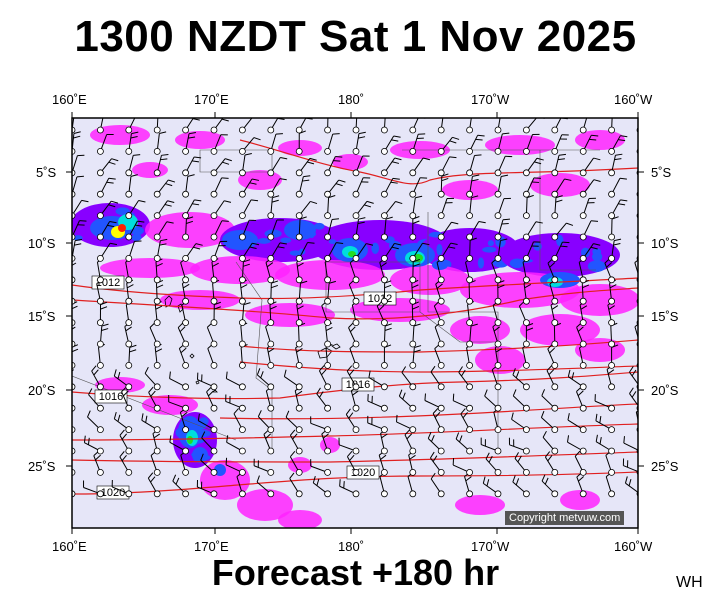 The height and width of the screenshot is (600, 711). Describe the element at coordinates (665, 243) in the screenshot. I see `lat-label-right-10s: 10˚S` at that location.